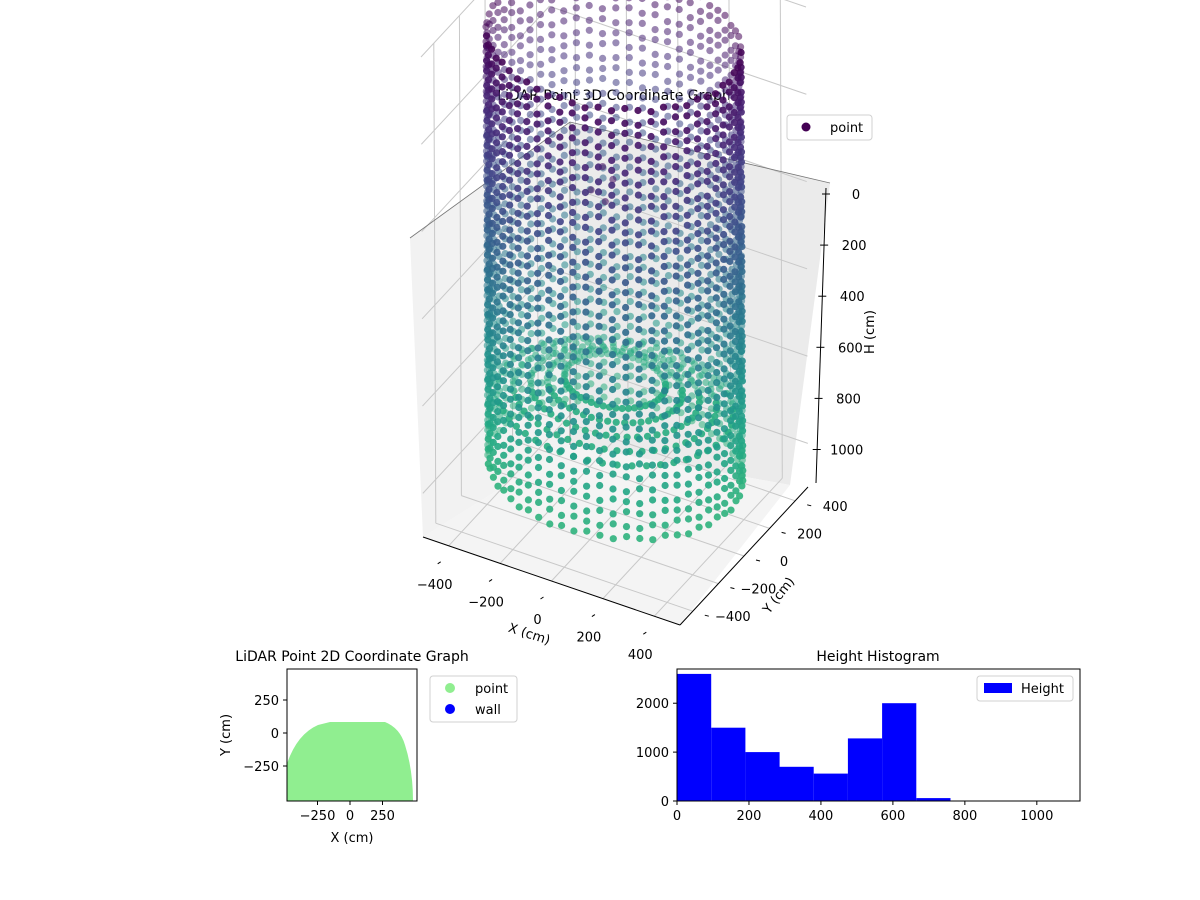 The height and width of the screenshot is (900, 1200). I want to click on histogram-bar, so click(796, 783).